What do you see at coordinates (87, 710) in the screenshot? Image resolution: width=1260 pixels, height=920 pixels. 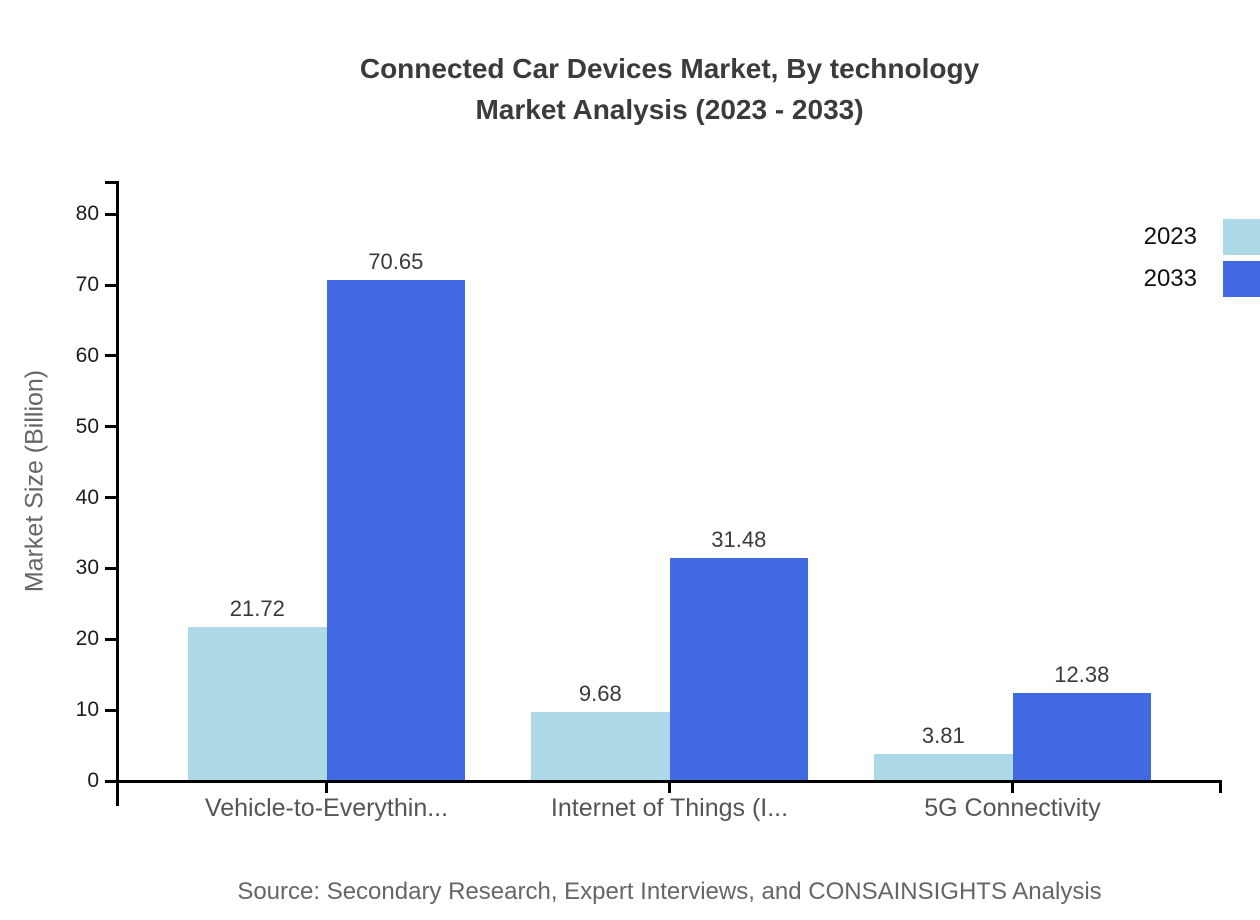 I see `y-tick-label-10: 10` at bounding box center [87, 710].